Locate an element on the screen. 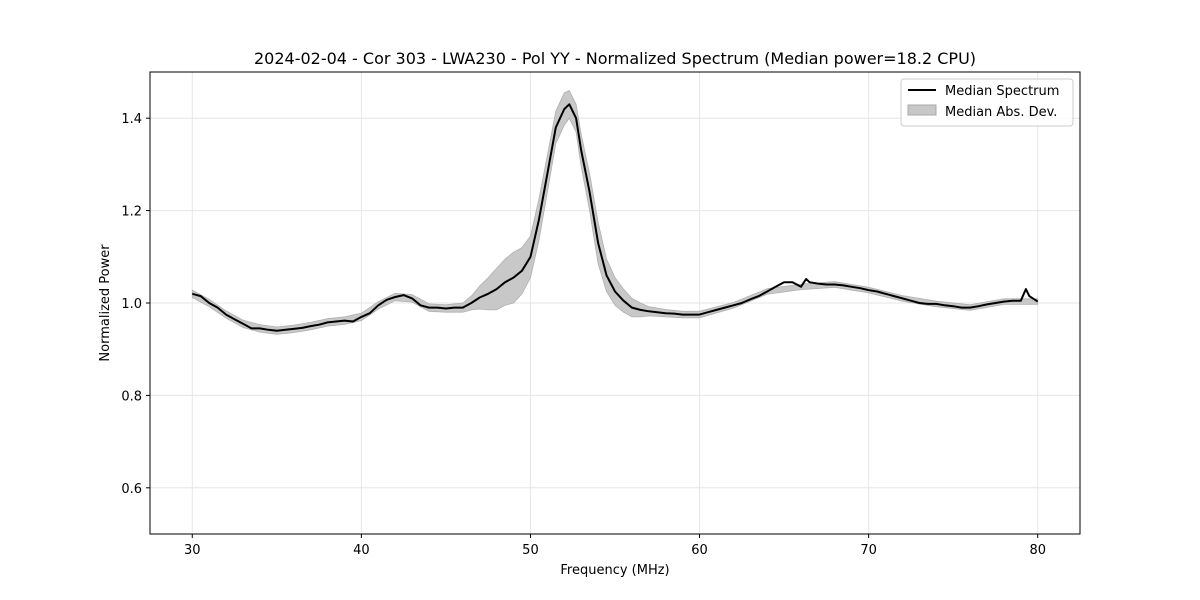  legend: Median Spectrum Median Abs. Dev. is located at coordinates (987, 102).